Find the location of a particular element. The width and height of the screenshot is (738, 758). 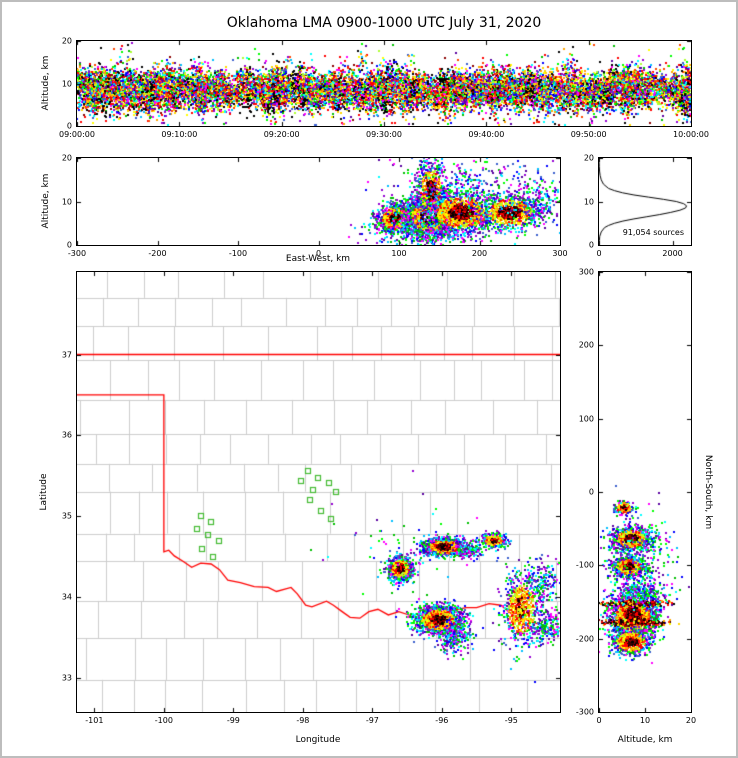

x-tick-label: 09:50:00 is located at coordinates (588, 134).